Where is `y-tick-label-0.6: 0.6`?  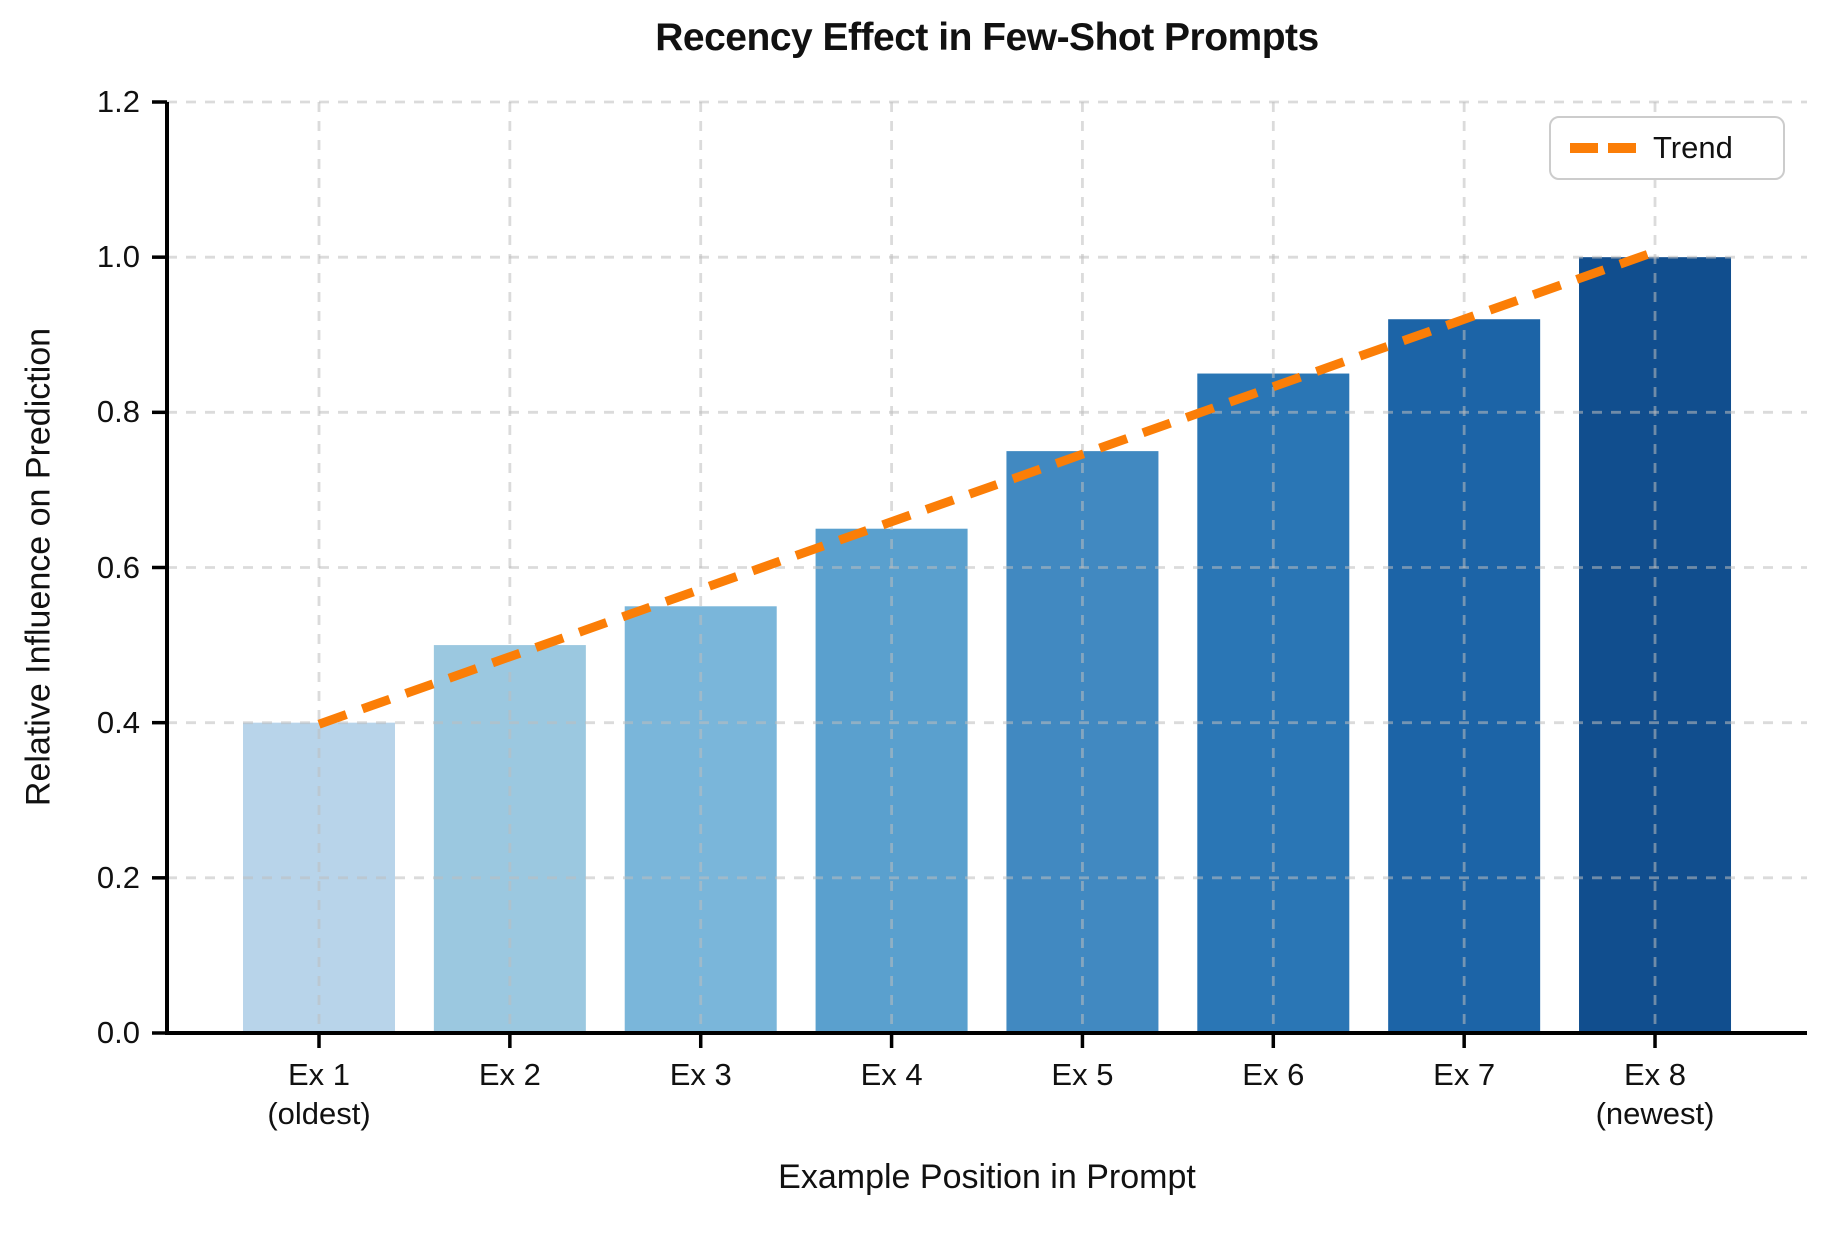
y-tick-label-0.6: 0.6 is located at coordinates (118, 567).